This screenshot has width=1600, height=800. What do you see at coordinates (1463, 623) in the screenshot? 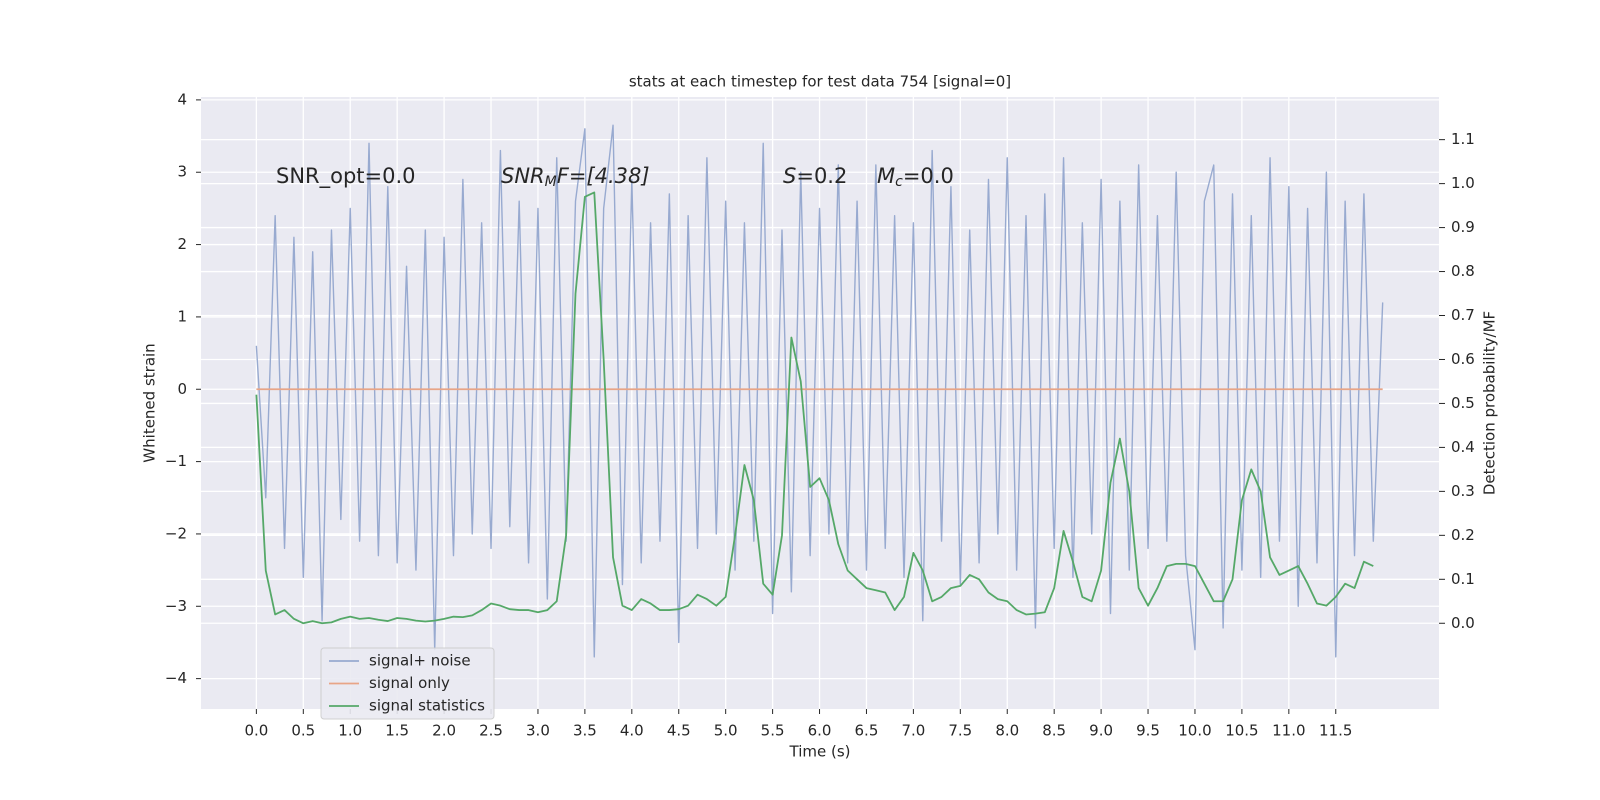
I see `y2-tick-label: 0.0` at bounding box center [1463, 623].